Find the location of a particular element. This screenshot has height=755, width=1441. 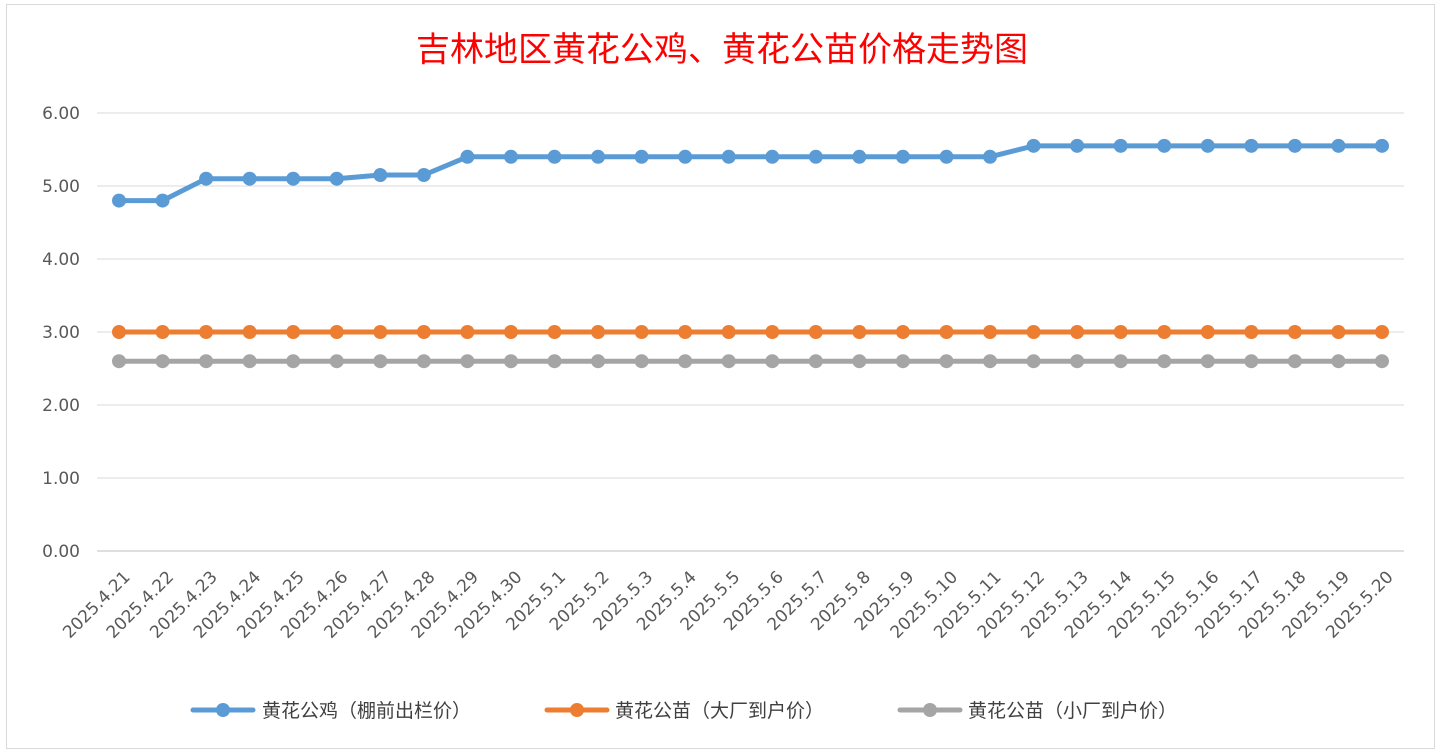

legend: 黄花公鸡（棚前出栏价） 黄花公苗（大厂到户价） 黄花公苗（小厂到户价） is located at coordinates (683, 711).